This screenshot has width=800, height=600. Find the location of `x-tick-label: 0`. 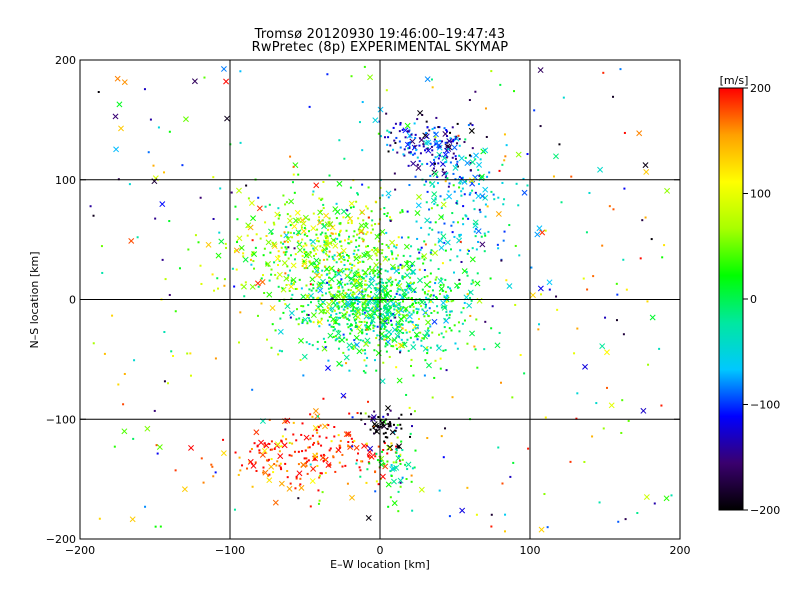

x-tick-label: 0 is located at coordinates (380, 550).